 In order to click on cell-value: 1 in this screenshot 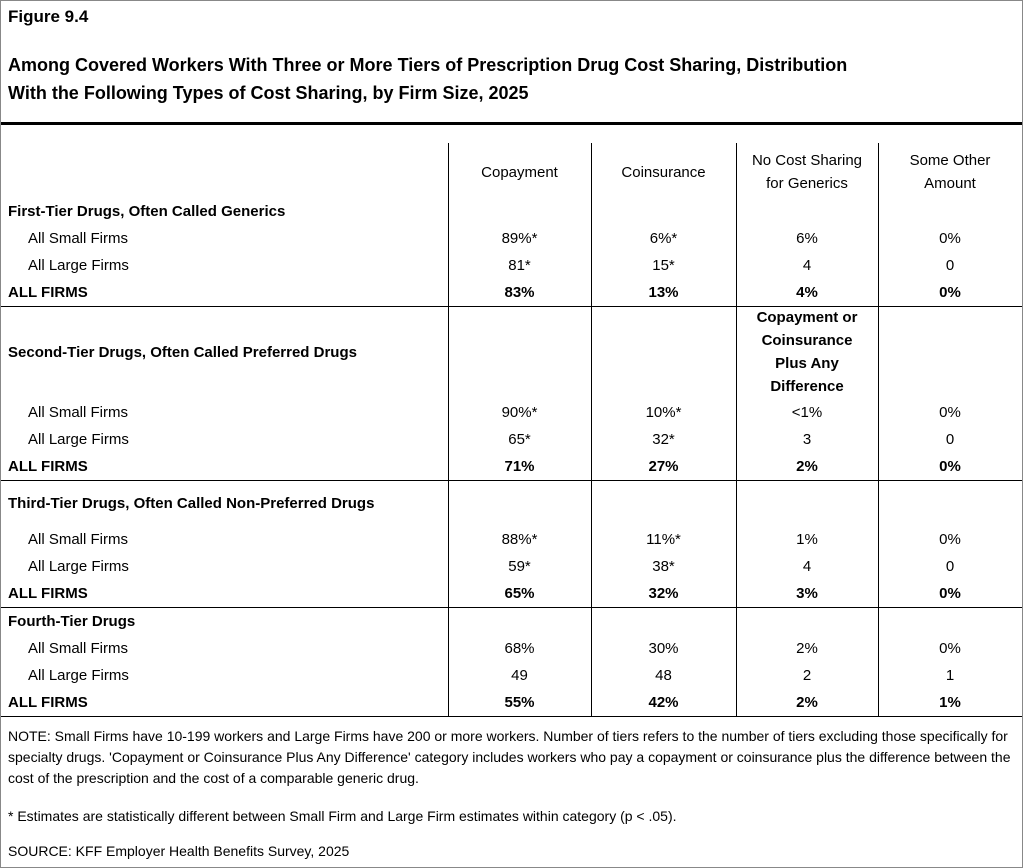, I will do `click(950, 675)`.